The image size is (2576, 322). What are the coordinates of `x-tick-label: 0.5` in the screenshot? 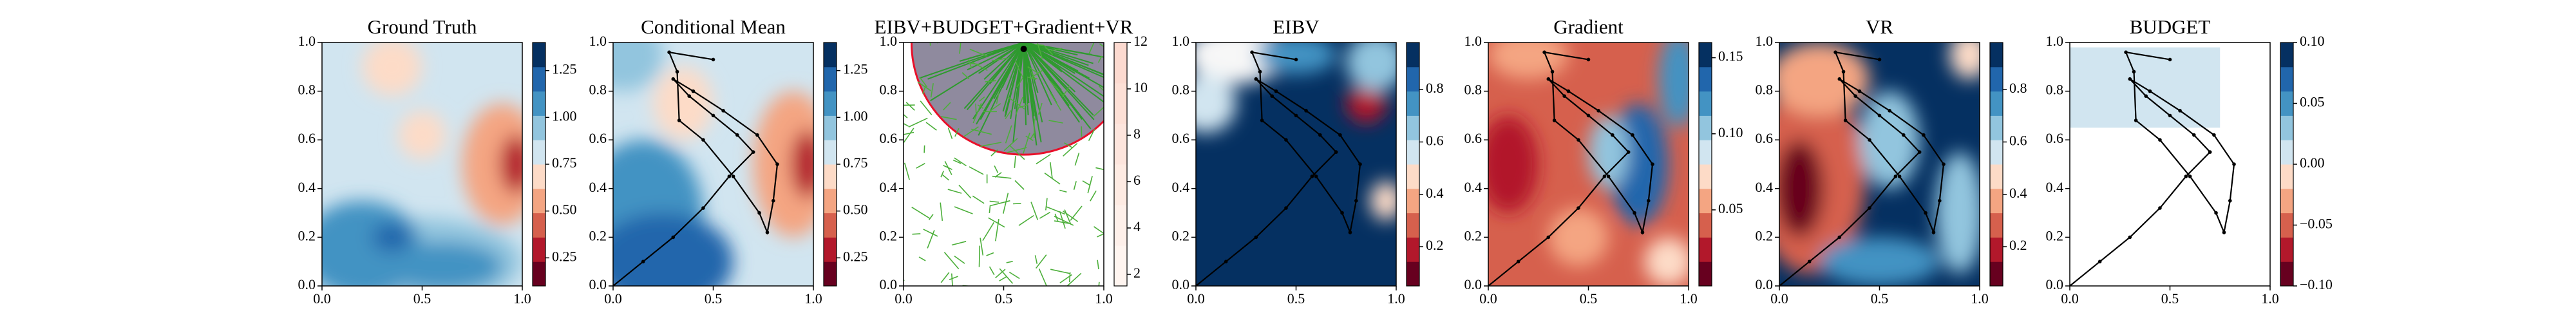 It's located at (1880, 298).